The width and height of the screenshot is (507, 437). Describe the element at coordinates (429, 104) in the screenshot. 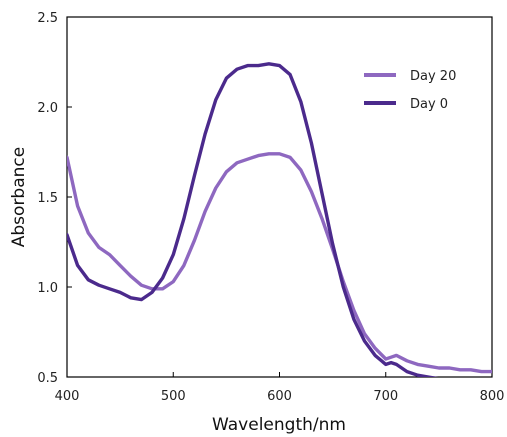

I see `legend-label: Day 0` at that location.